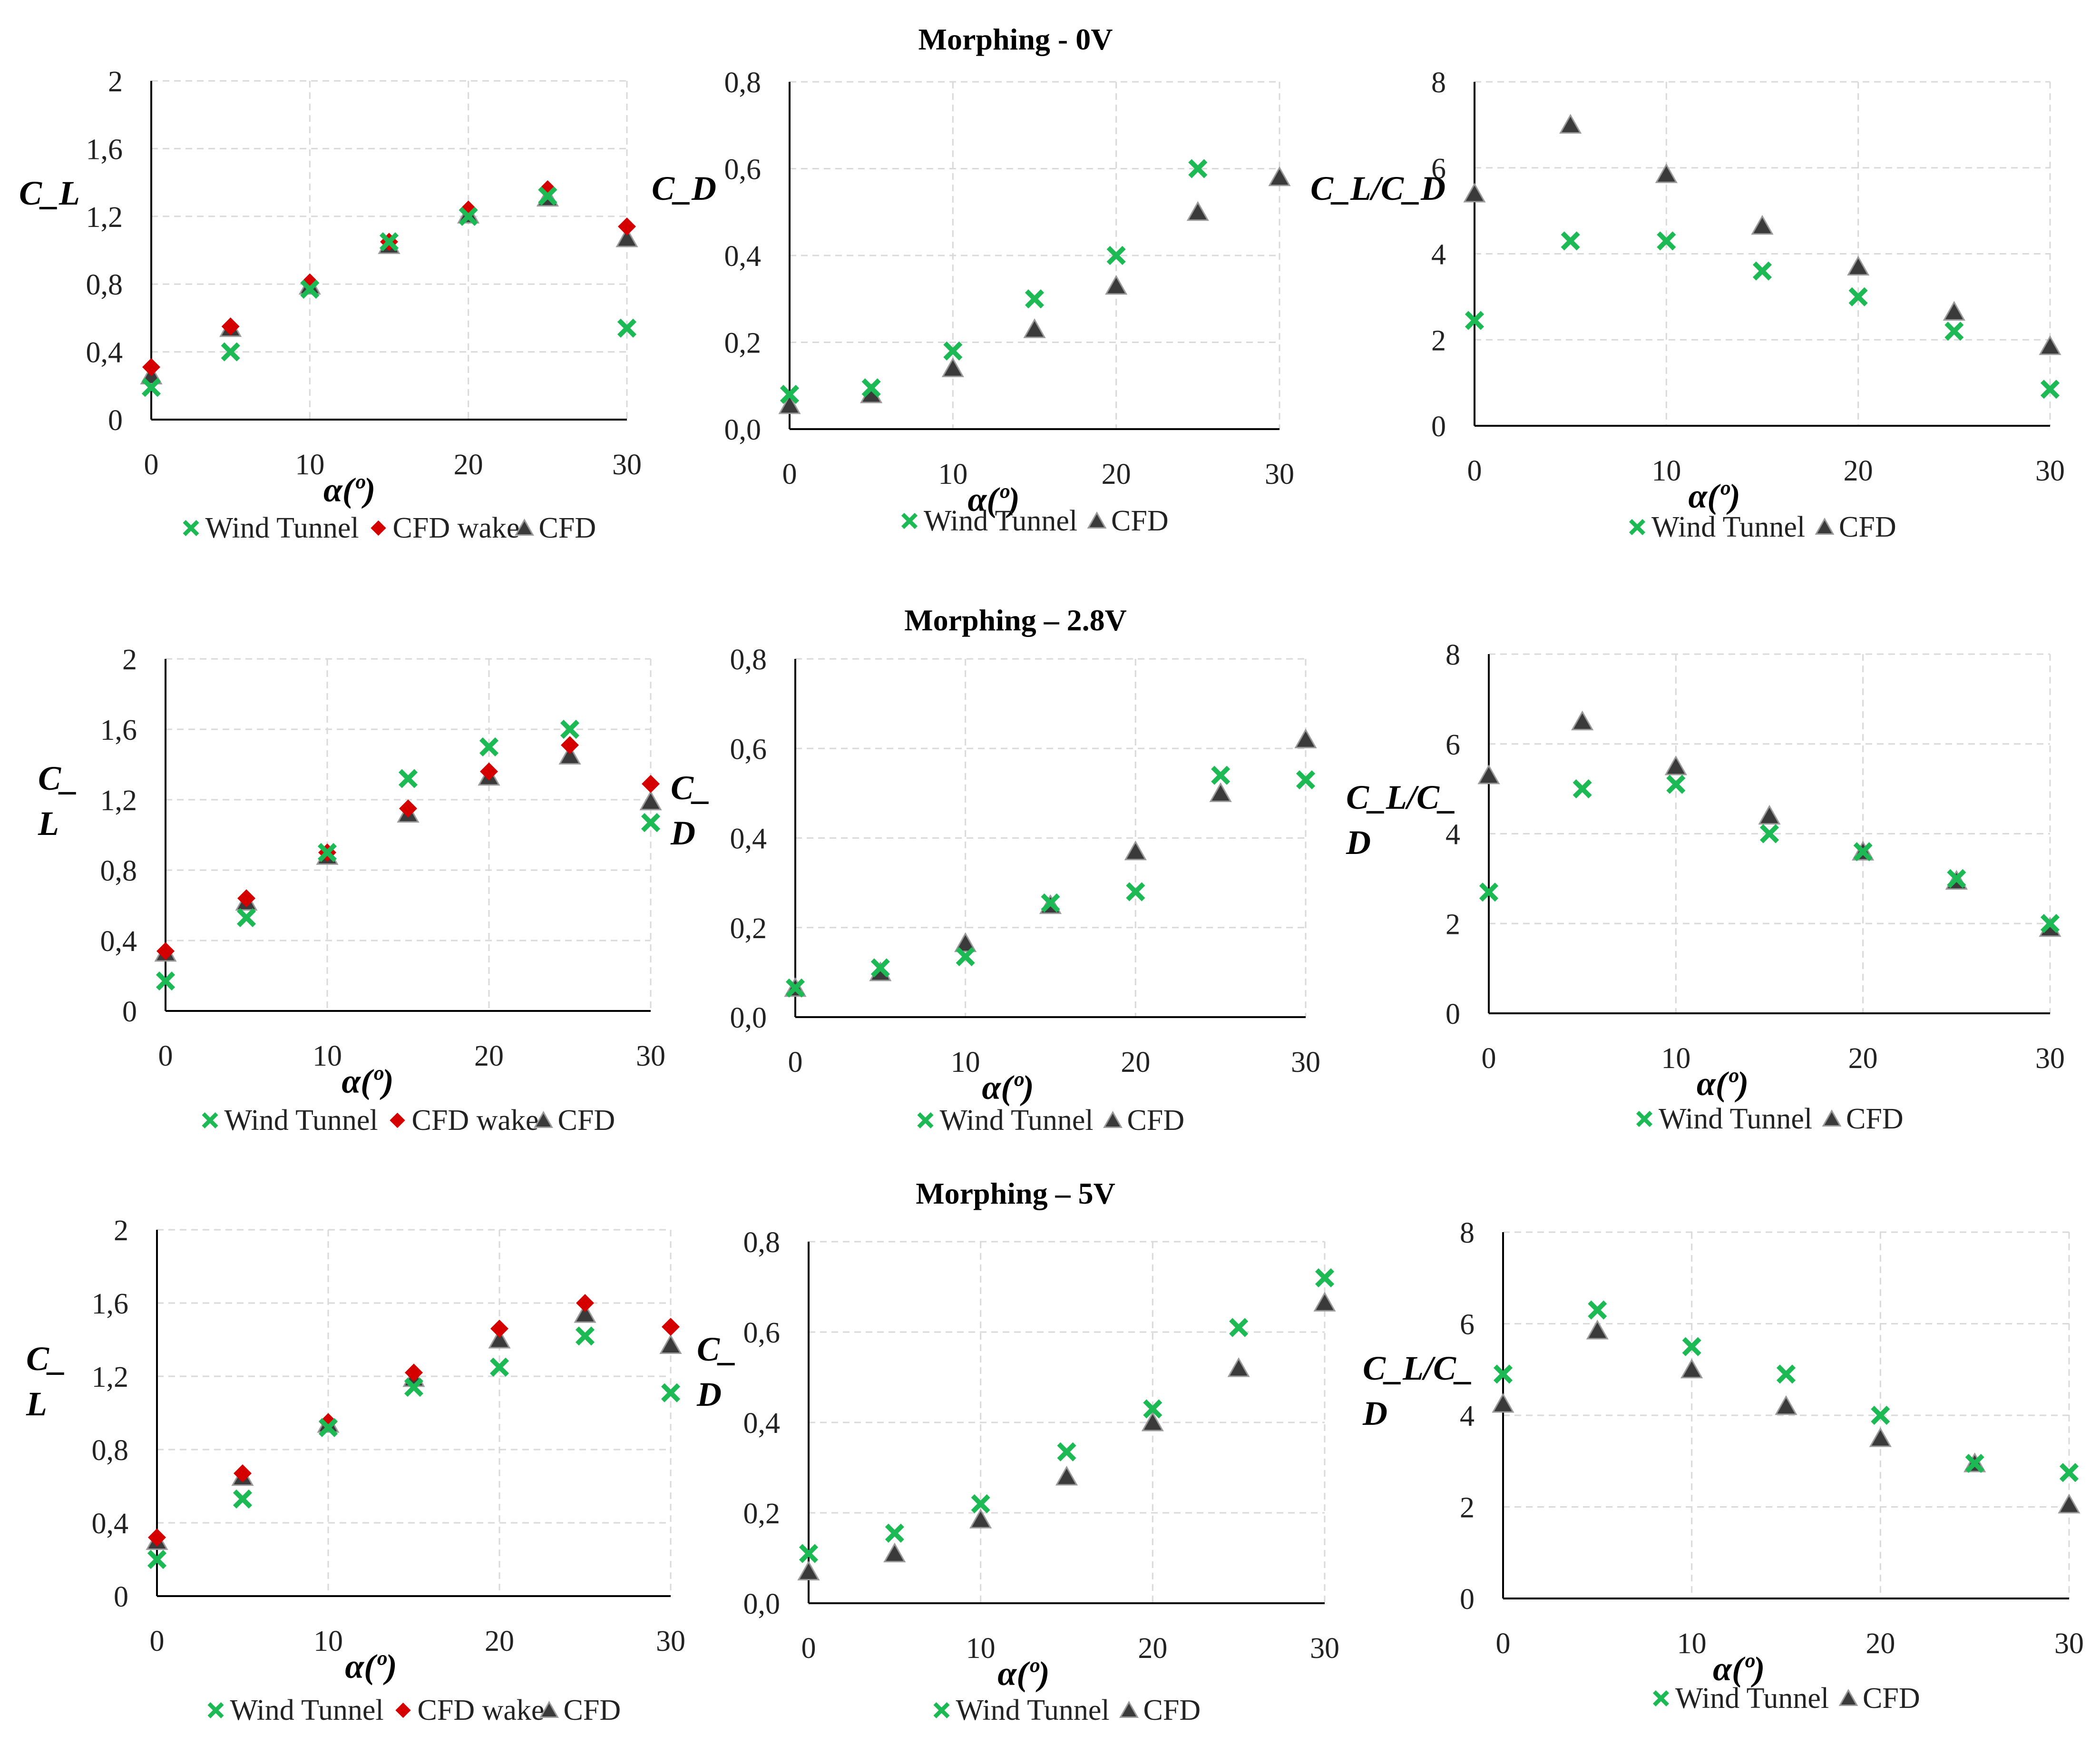 This screenshot has width=2100, height=1745. I want to click on xtick-label-r1c0-3: 30, so click(651, 1056).